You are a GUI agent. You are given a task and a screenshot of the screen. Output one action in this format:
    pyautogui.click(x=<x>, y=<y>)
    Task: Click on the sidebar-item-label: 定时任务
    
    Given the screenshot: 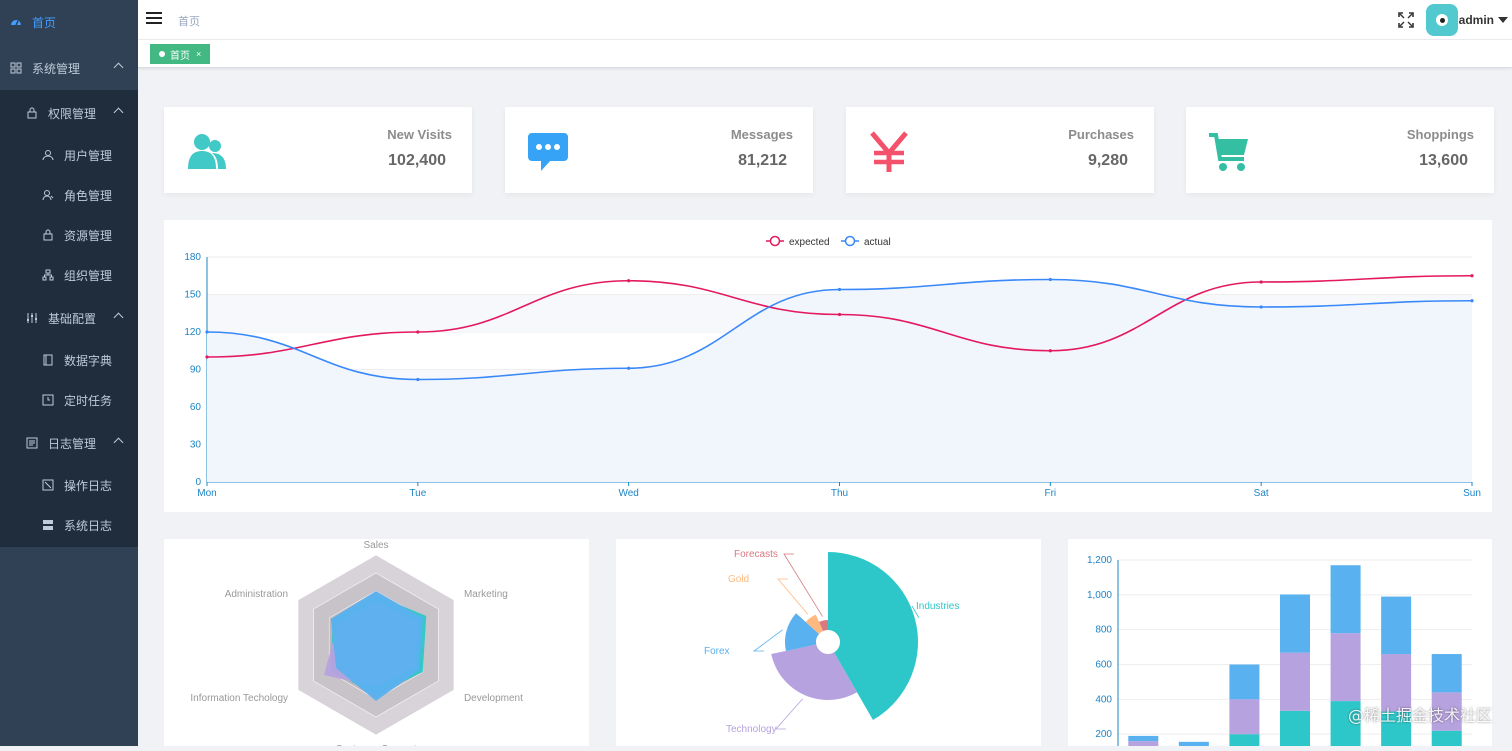 What is the action you would take?
    pyautogui.click(x=88, y=400)
    